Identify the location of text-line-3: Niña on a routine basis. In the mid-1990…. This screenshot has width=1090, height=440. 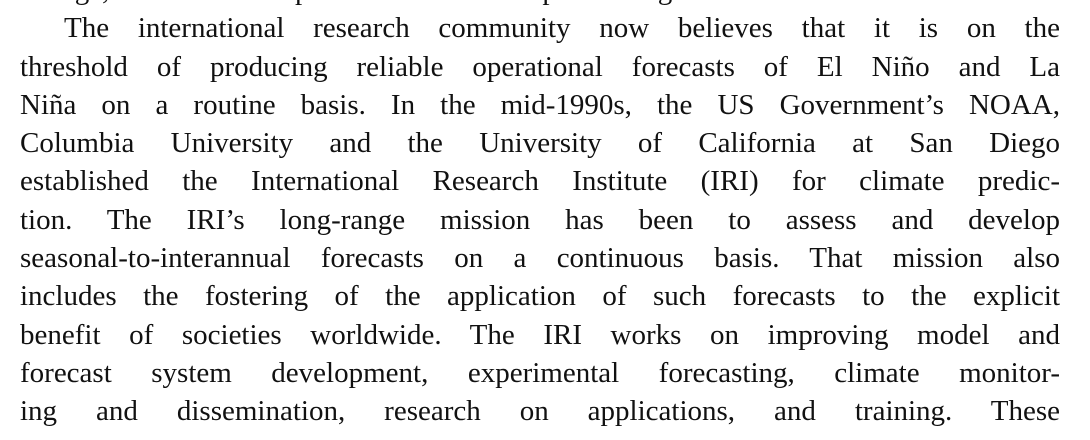
(540, 104).